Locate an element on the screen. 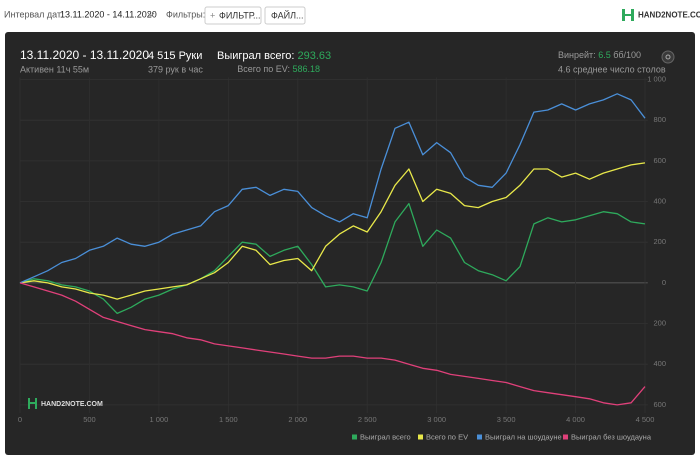 This screenshot has height=459, width=700. watermark: HAND2NOTE.COM is located at coordinates (72, 404).